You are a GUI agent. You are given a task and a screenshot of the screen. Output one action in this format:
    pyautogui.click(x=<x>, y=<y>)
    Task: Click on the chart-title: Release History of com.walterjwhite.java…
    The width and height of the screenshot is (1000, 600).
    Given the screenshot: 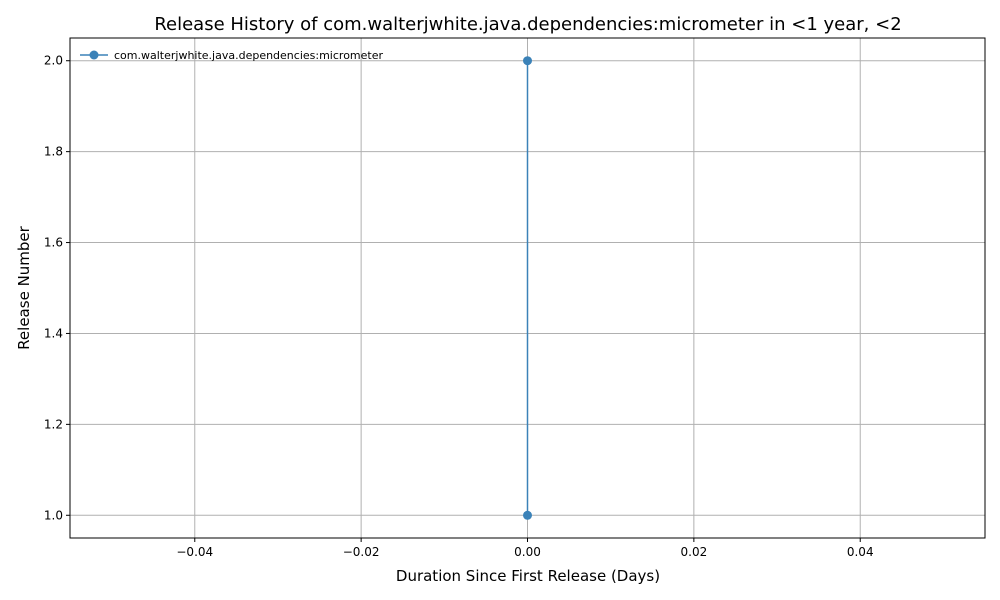 What is the action you would take?
    pyautogui.click(x=527, y=24)
    